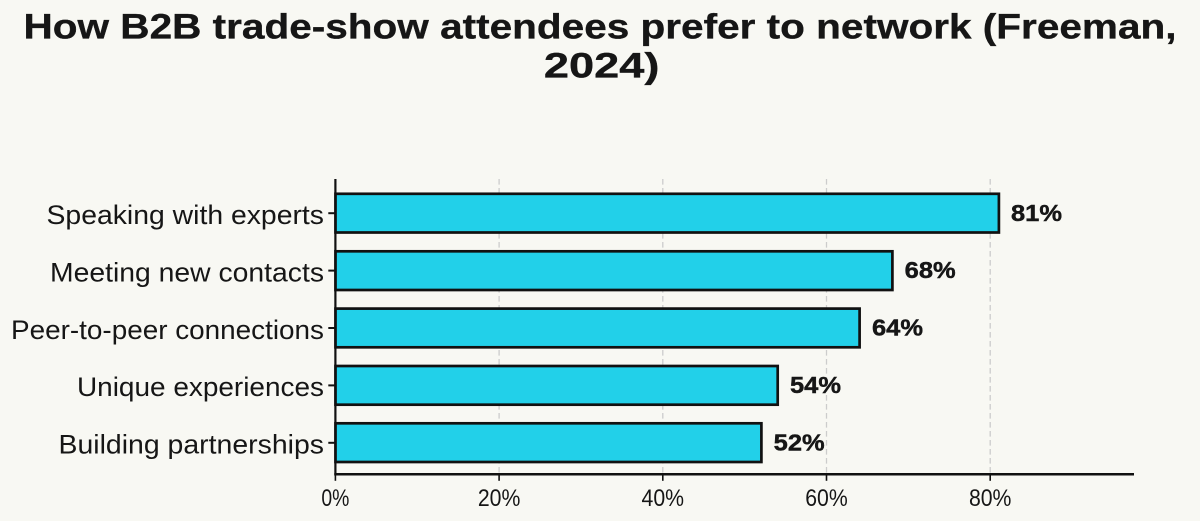 The image size is (1200, 521). What do you see at coordinates (799, 442) in the screenshot?
I see `svg-text: 52%` at bounding box center [799, 442].